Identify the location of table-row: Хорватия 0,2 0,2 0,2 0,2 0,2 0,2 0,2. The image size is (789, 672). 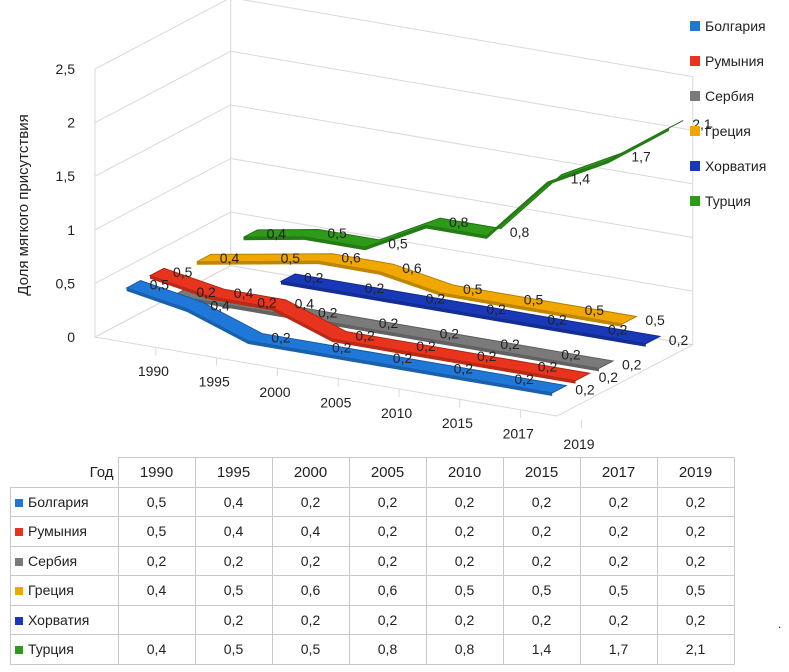
(372, 619).